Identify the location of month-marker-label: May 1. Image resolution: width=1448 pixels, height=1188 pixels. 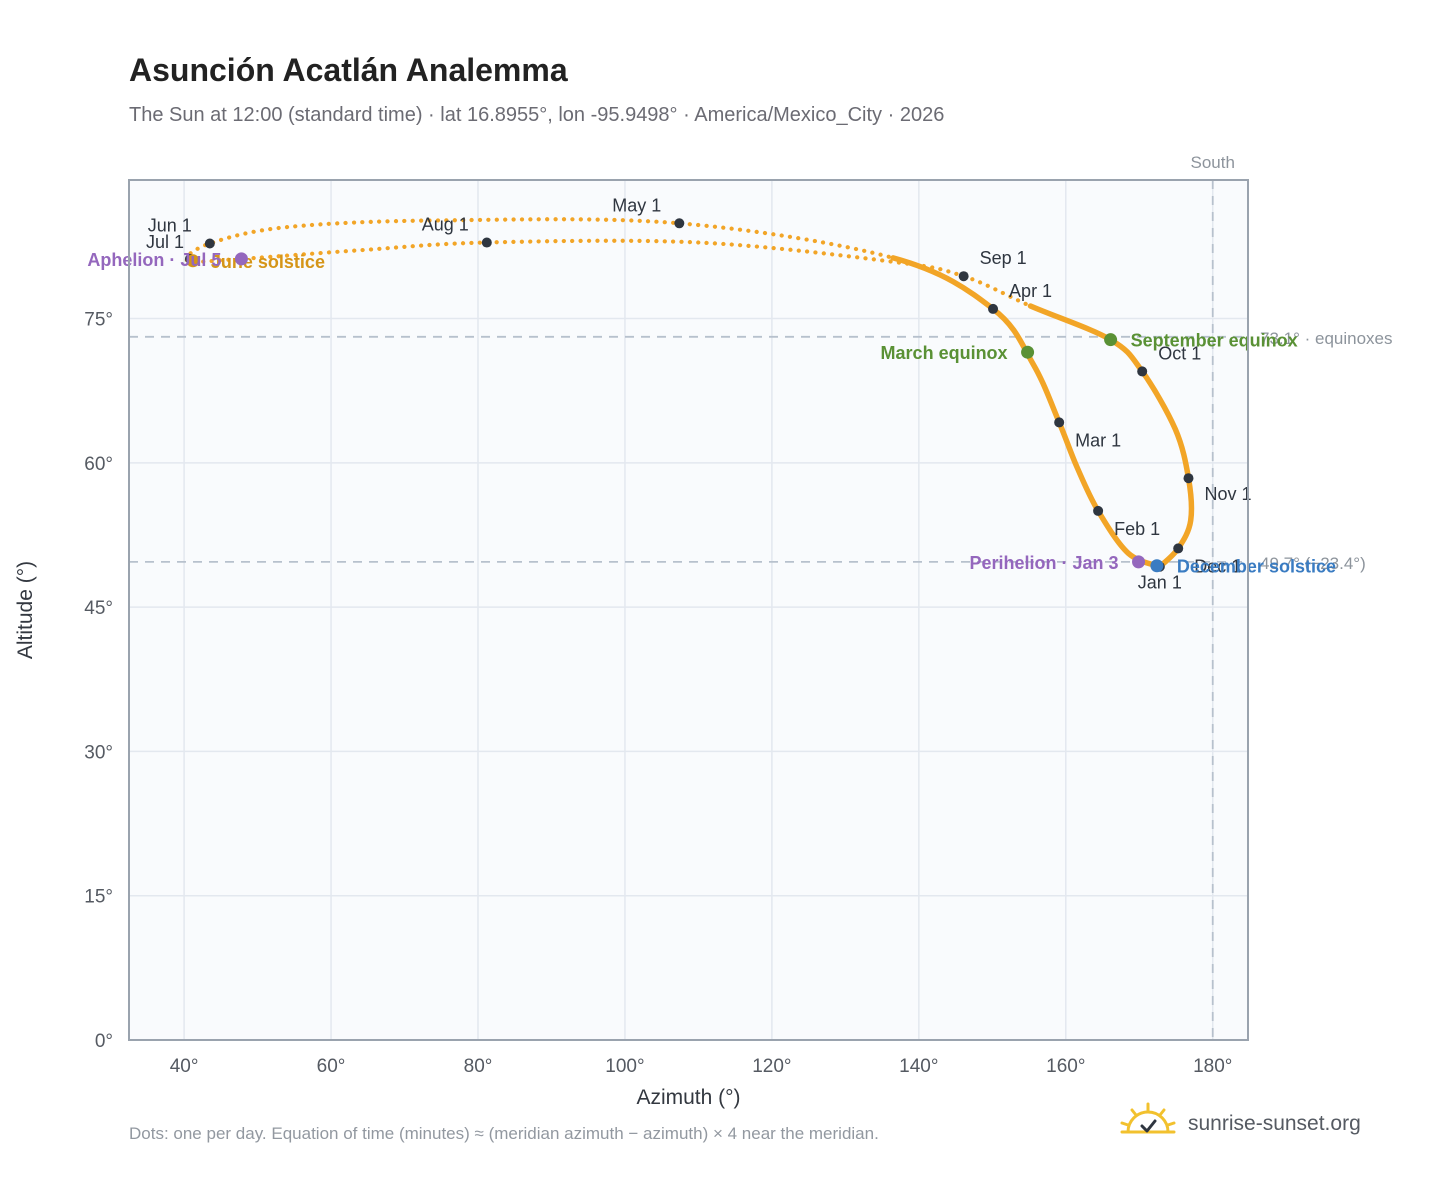
(636, 205).